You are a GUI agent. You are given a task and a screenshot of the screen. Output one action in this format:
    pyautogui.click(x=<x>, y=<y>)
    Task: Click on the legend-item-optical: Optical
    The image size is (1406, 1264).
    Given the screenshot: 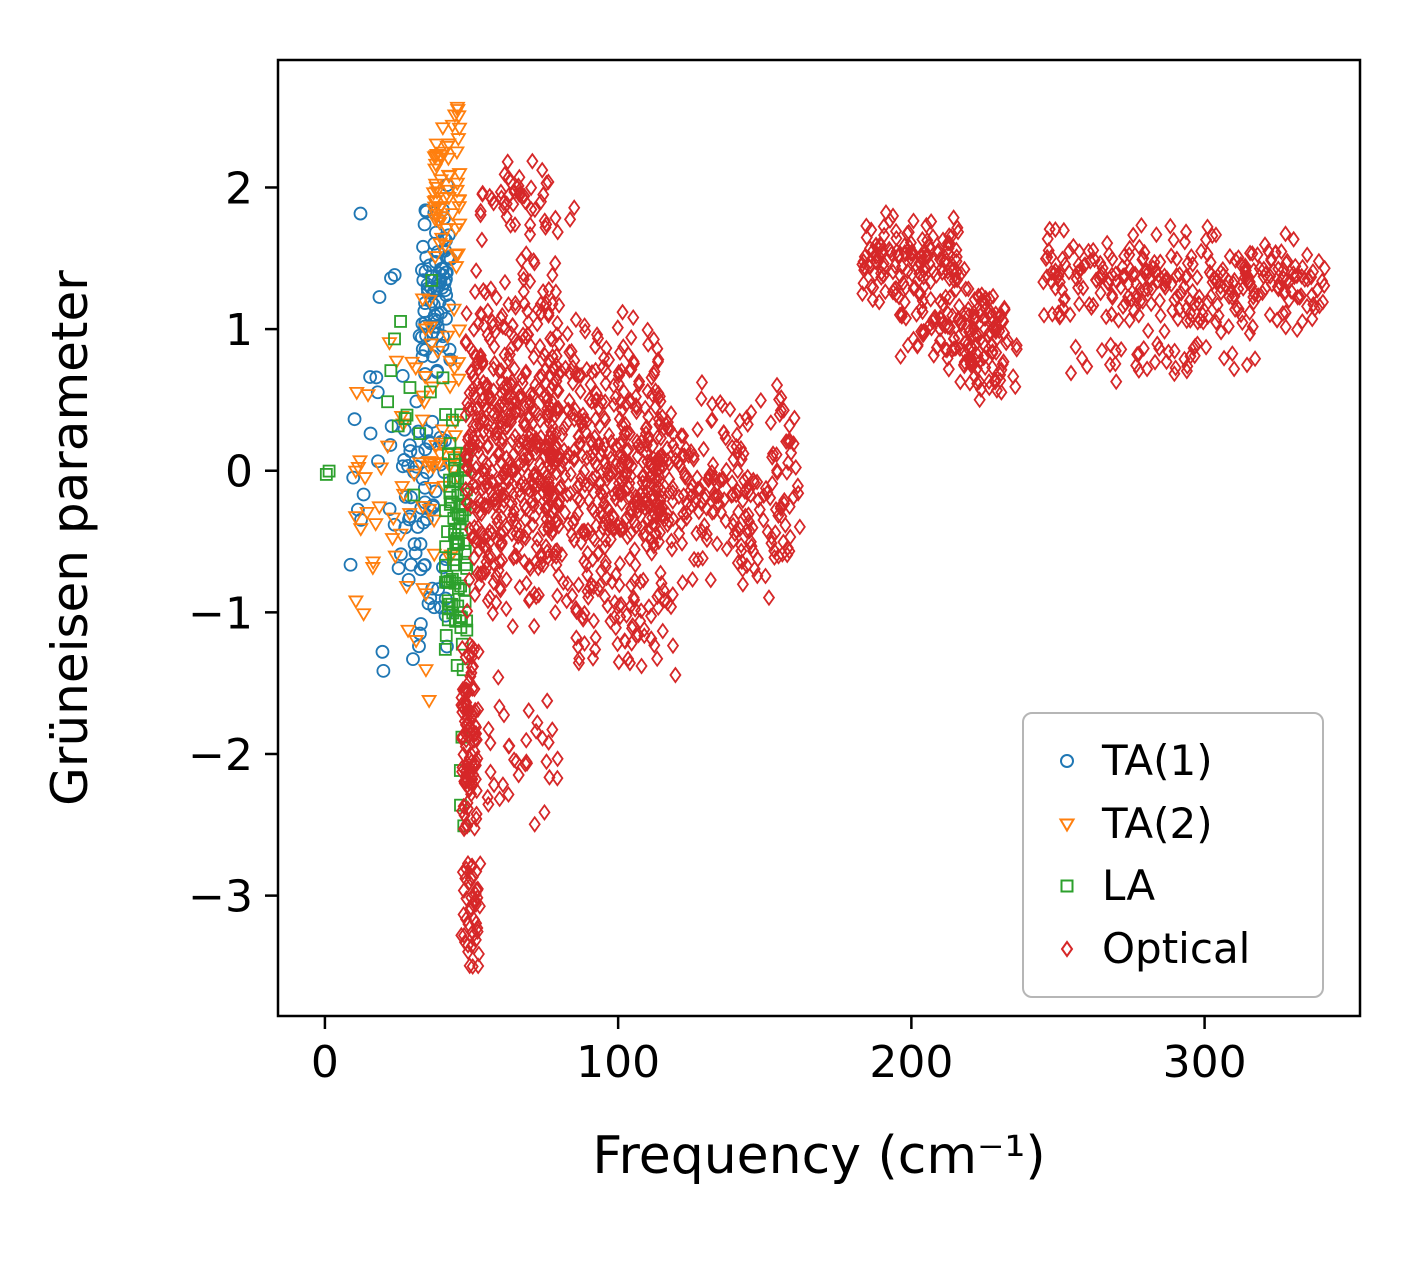 What is the action you would take?
    pyautogui.click(x=1173, y=948)
    